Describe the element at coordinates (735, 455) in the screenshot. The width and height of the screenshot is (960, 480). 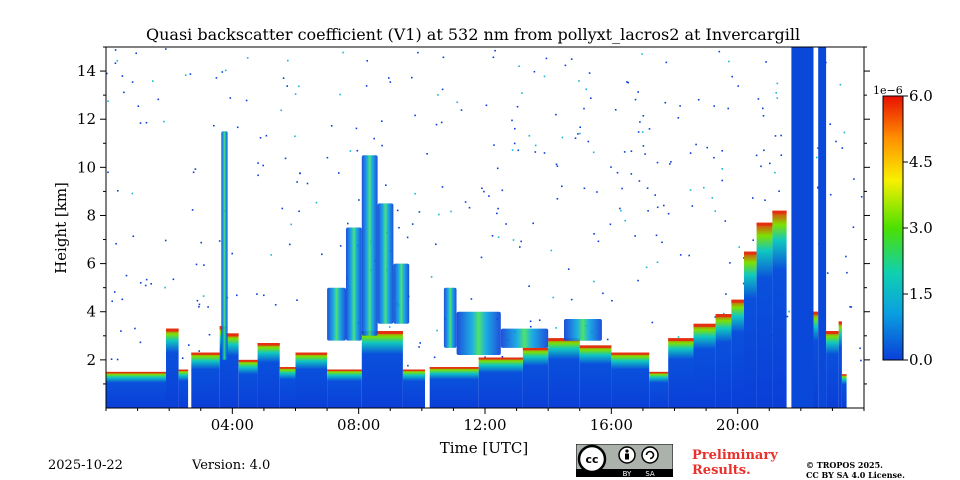
I see `preliminary-line1: Preliminary` at that location.